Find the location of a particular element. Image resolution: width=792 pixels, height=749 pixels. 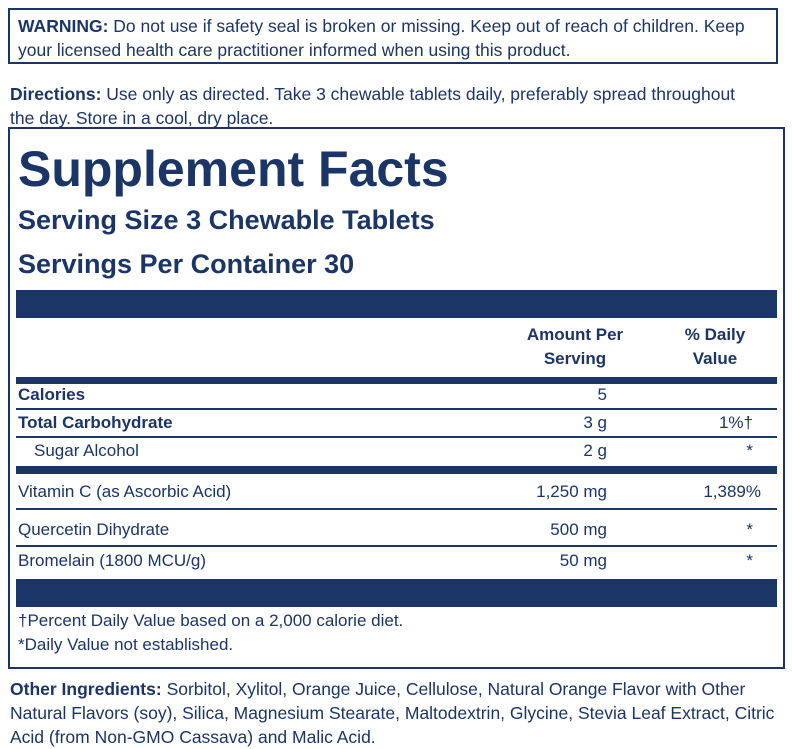

servings-per-container: Servings Per Container 30 is located at coordinates (186, 264).